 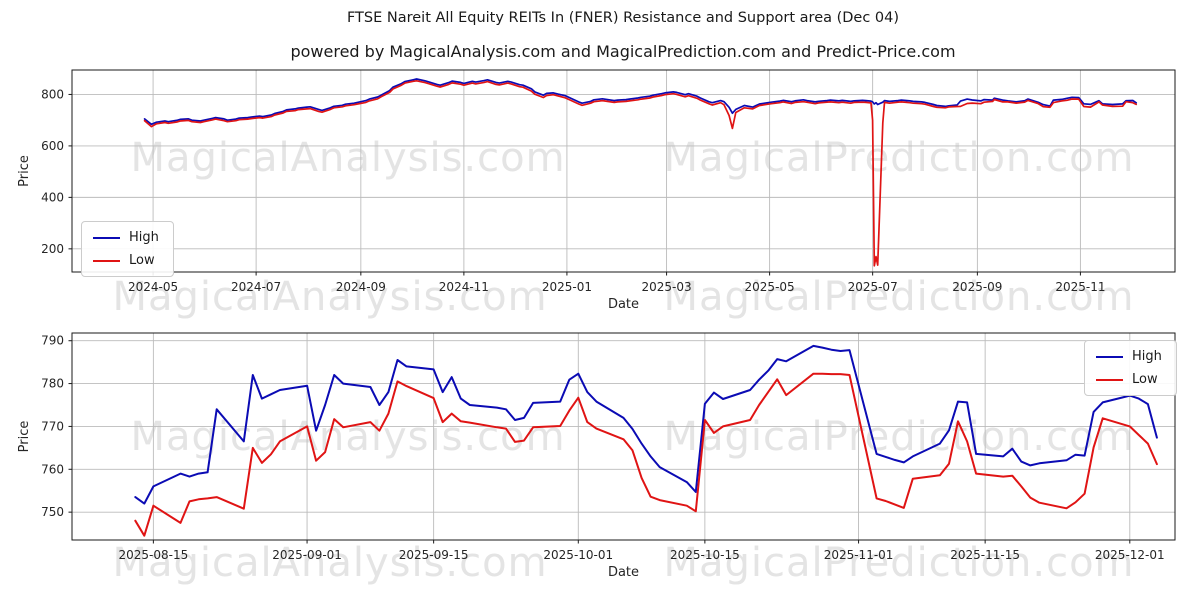 I want to click on y-tick-label: 760, so click(x=52, y=469).